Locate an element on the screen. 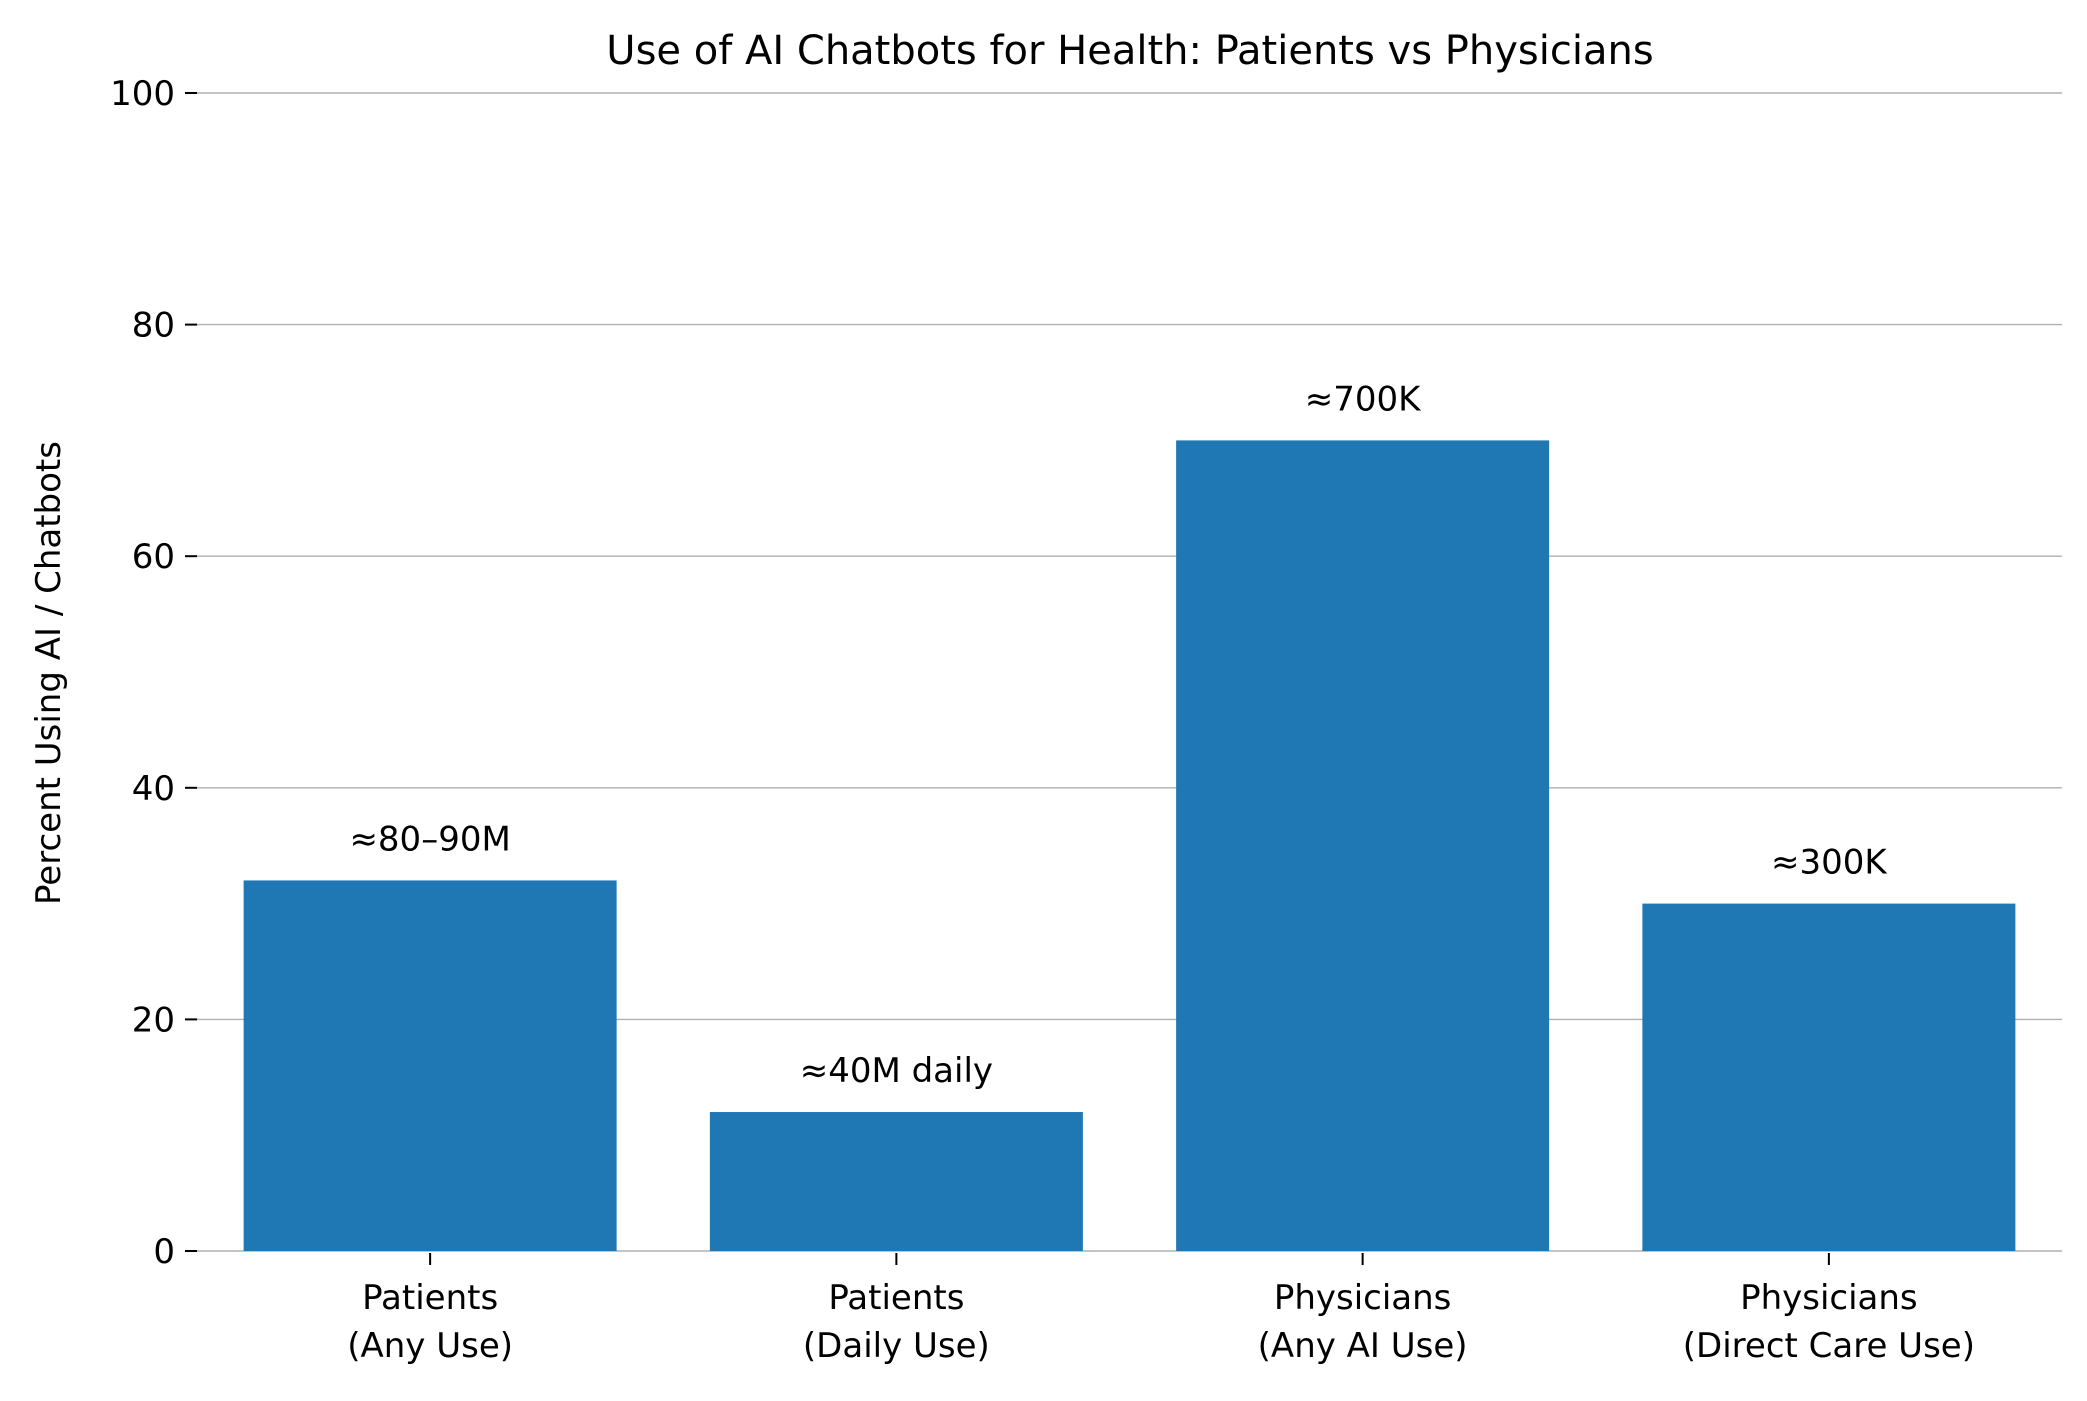 This screenshot has width=2087, height=1401. bar-value-label: ≈300K is located at coordinates (1829, 863).